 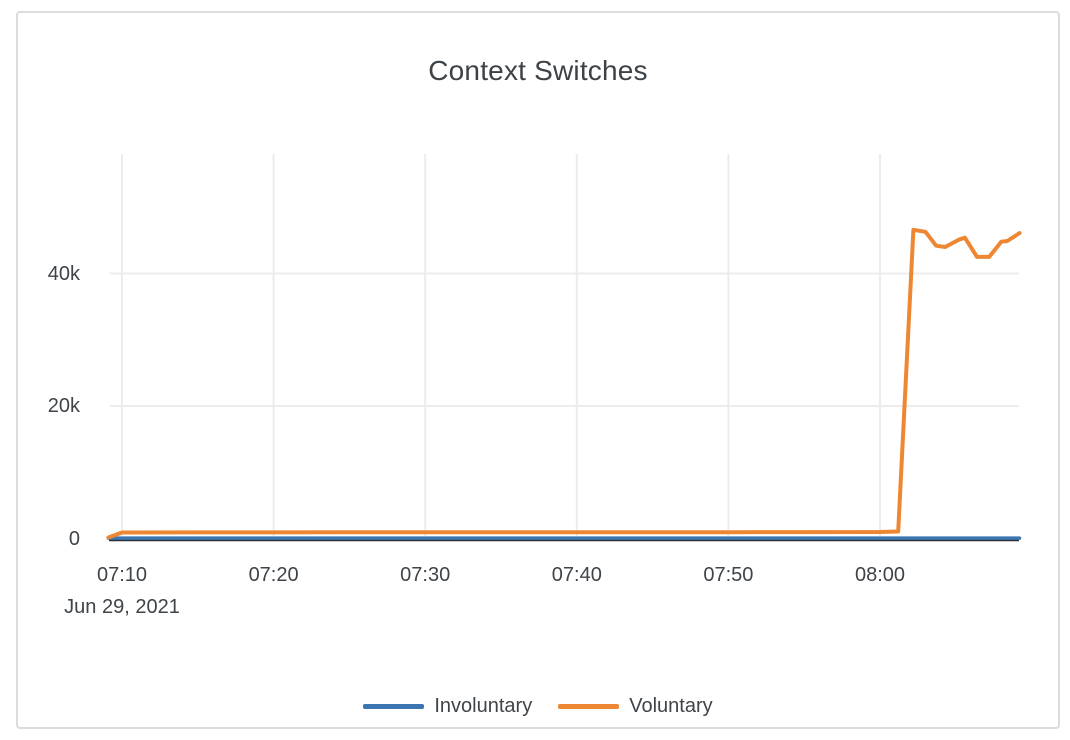 What do you see at coordinates (576, 575) in the screenshot?
I see `x-tick-label: 07:40` at bounding box center [576, 575].